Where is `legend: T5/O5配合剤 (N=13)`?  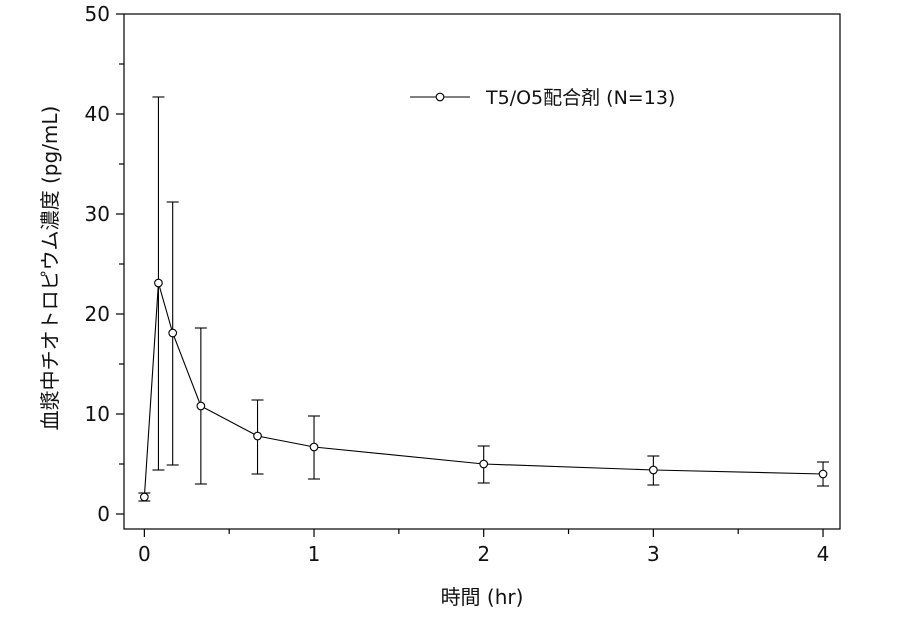
legend: T5/O5配合剤 (N=13) is located at coordinates (542, 98).